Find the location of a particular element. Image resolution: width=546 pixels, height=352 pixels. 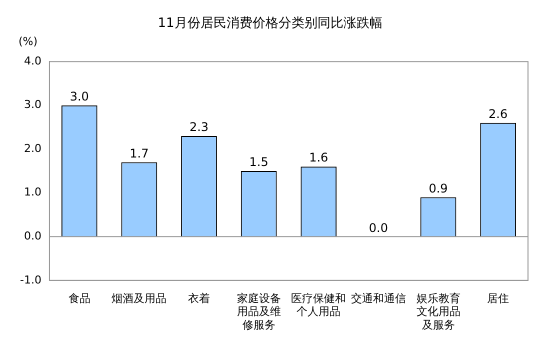

x-tick-label: 娱乐教育文化用品及服务 is located at coordinates (438, 312).